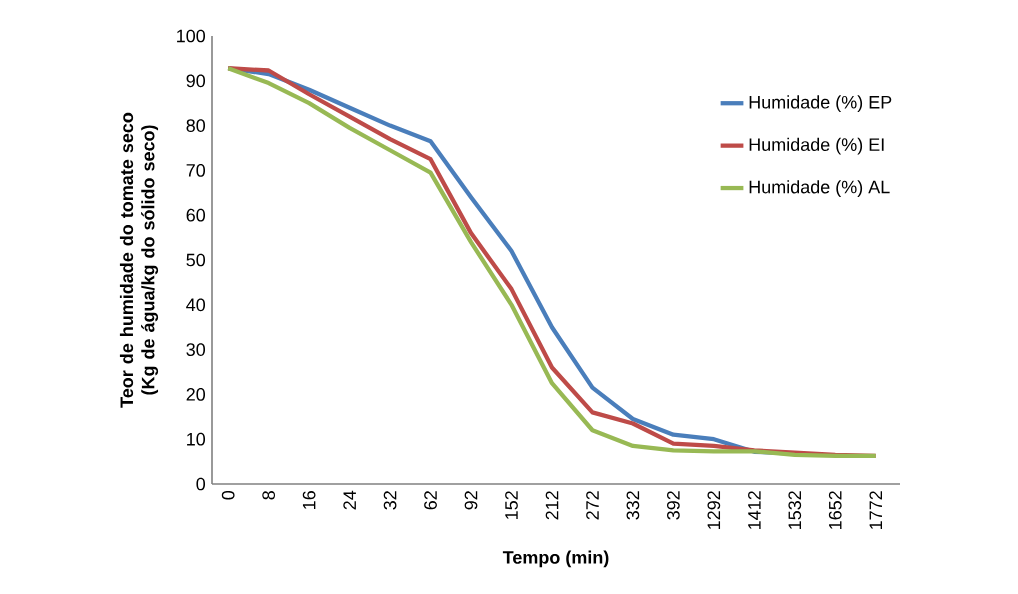  Describe the element at coordinates (201, 484) in the screenshot. I see `y-tick-label: 0` at that location.